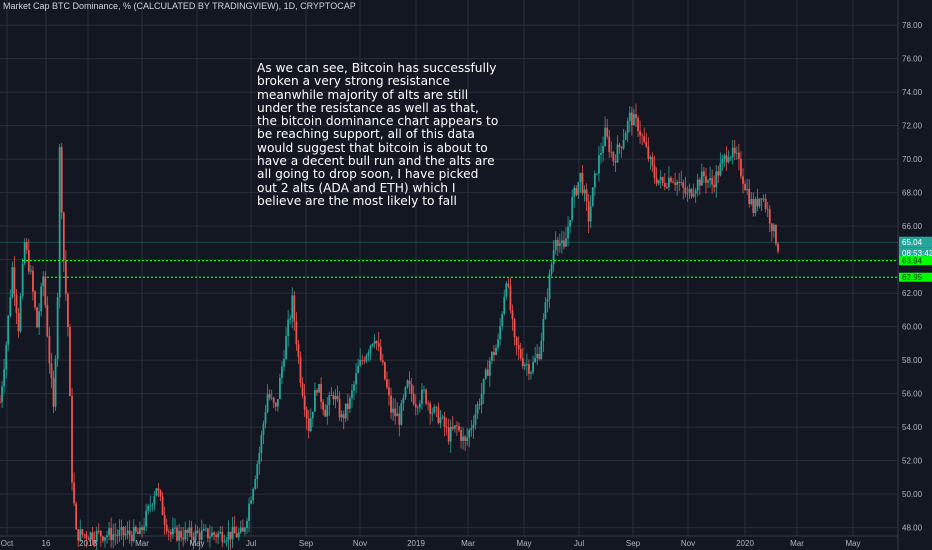  What do you see at coordinates (912, 261) in the screenshot?
I see `svg-text: 63.94` at bounding box center [912, 261].